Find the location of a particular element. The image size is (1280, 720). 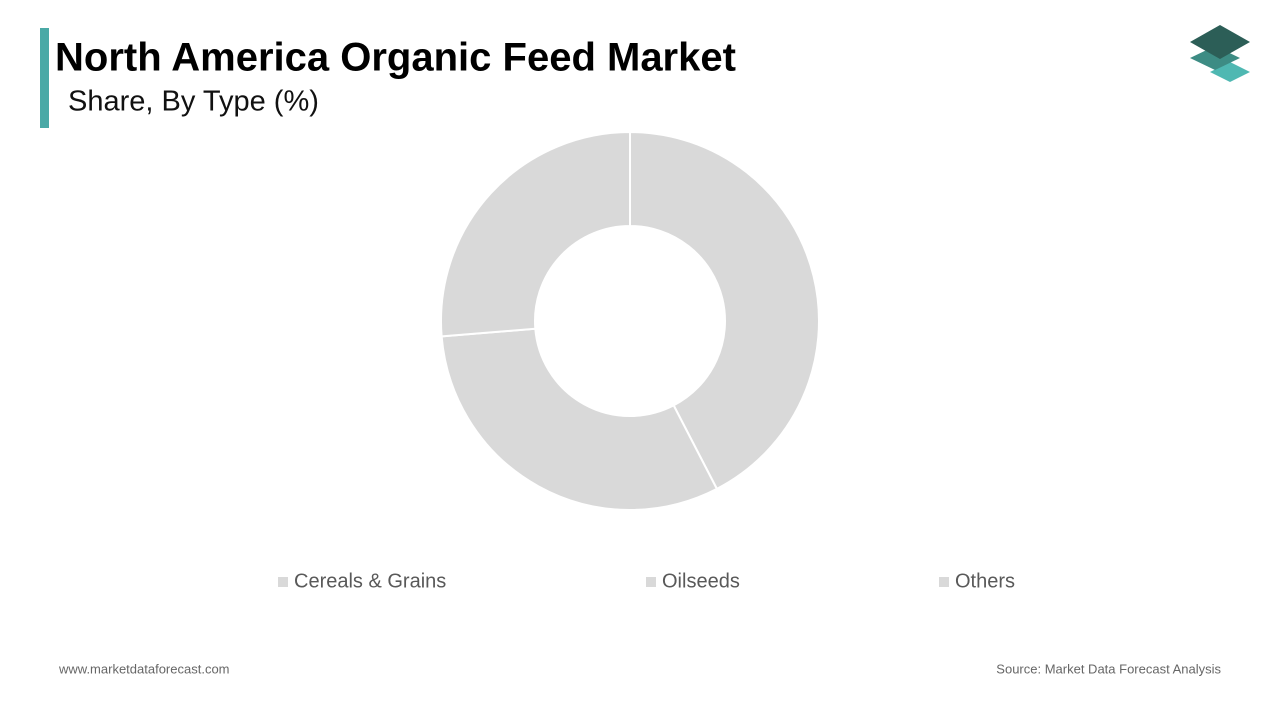

chart-title: North America Organic Feed Market is located at coordinates (395, 58).